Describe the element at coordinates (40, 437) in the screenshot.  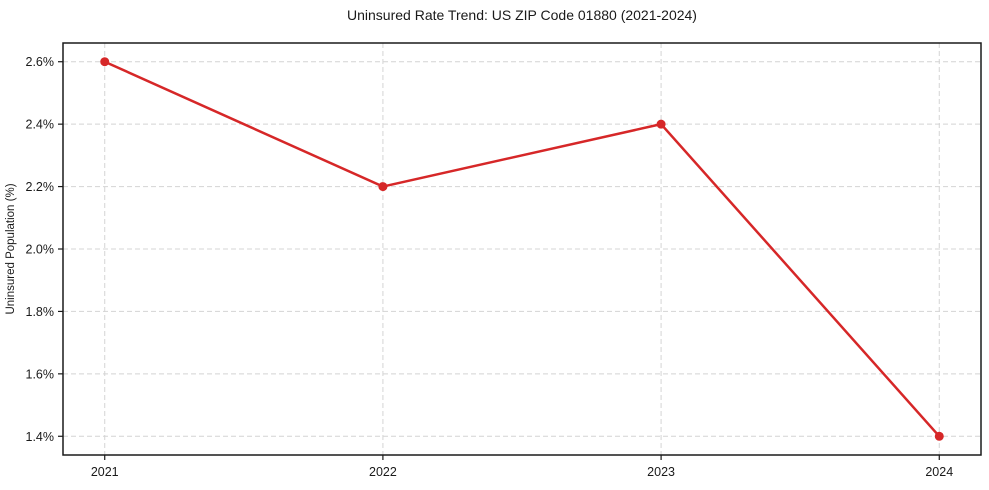
I see `y-tick-label: 1.4%` at that location.